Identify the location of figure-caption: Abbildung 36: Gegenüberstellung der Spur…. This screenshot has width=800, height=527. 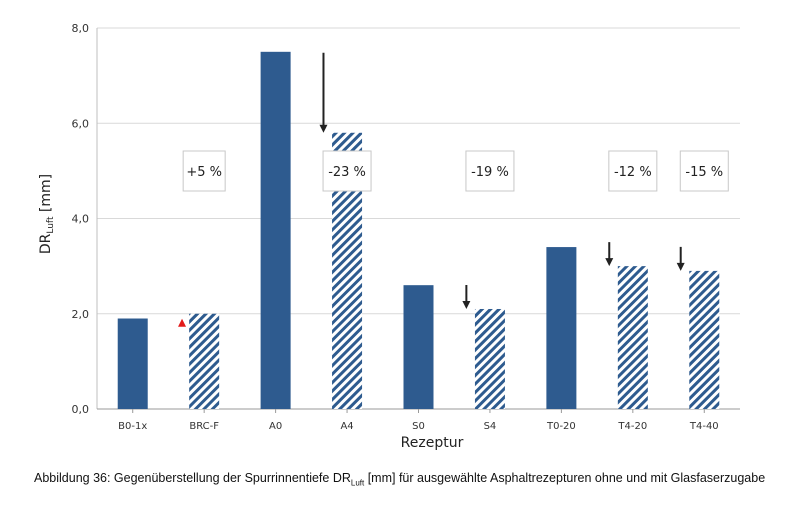
(404, 481).